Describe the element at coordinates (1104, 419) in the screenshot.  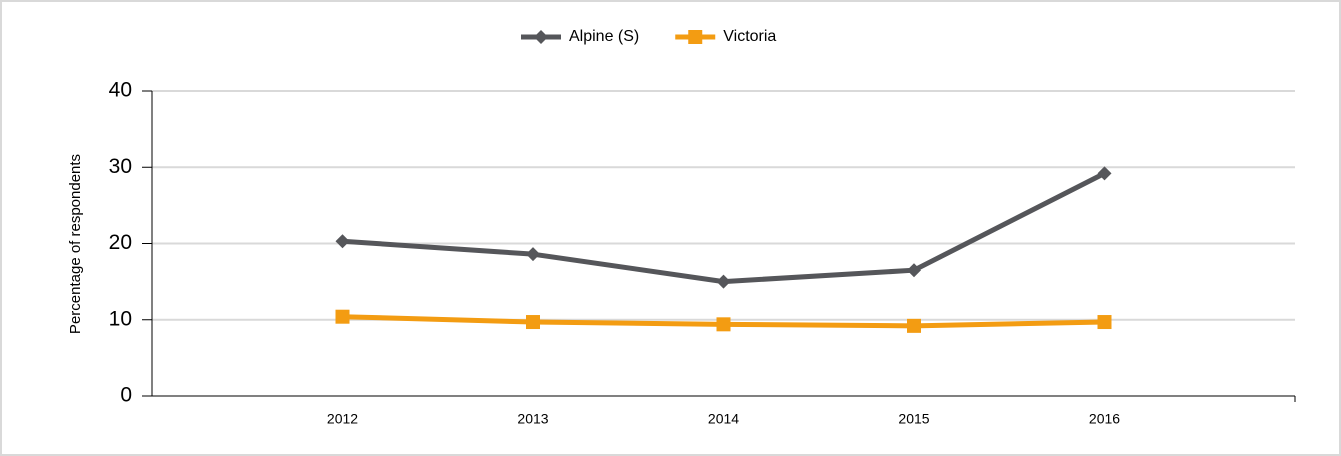
I see `x-tick-label: 2016` at that location.